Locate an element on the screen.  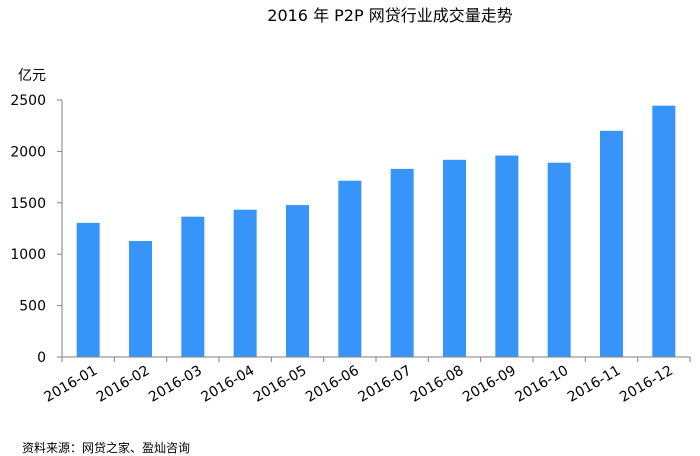
x-tick-label-2016-12: 2016-12 is located at coordinates (646, 384).